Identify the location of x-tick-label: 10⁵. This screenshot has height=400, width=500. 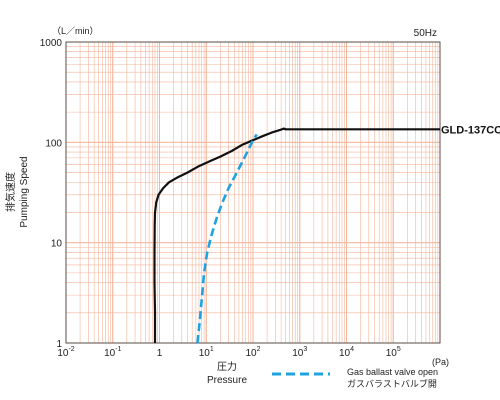
(393, 352).